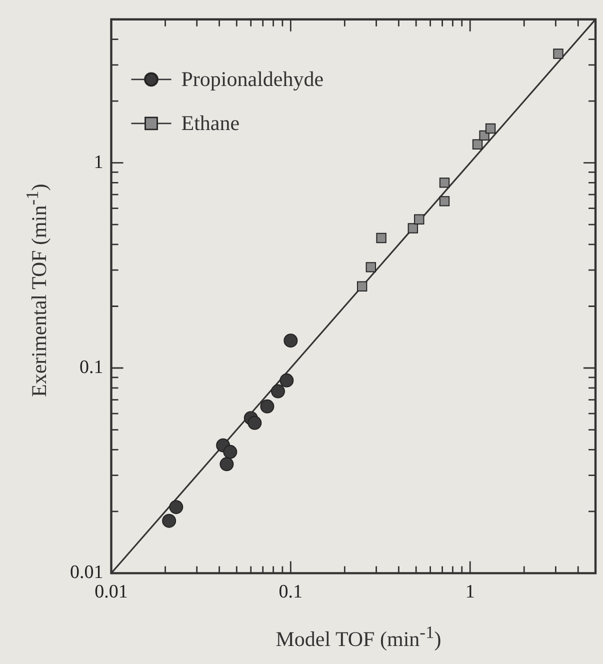 The height and width of the screenshot is (664, 603). I want to click on x-axis-title: Model TOF (min$^{-1}$), so click(358, 637).